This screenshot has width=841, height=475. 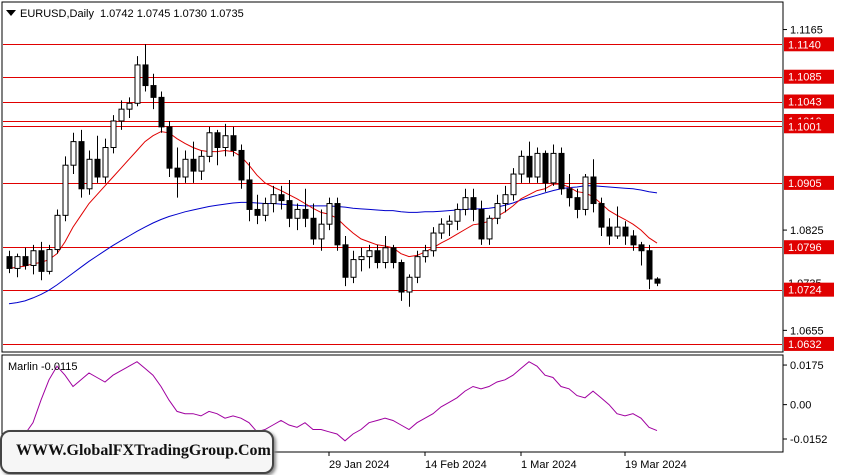 I want to click on time-tick-label: 1 Mar 2024, so click(x=549, y=465).